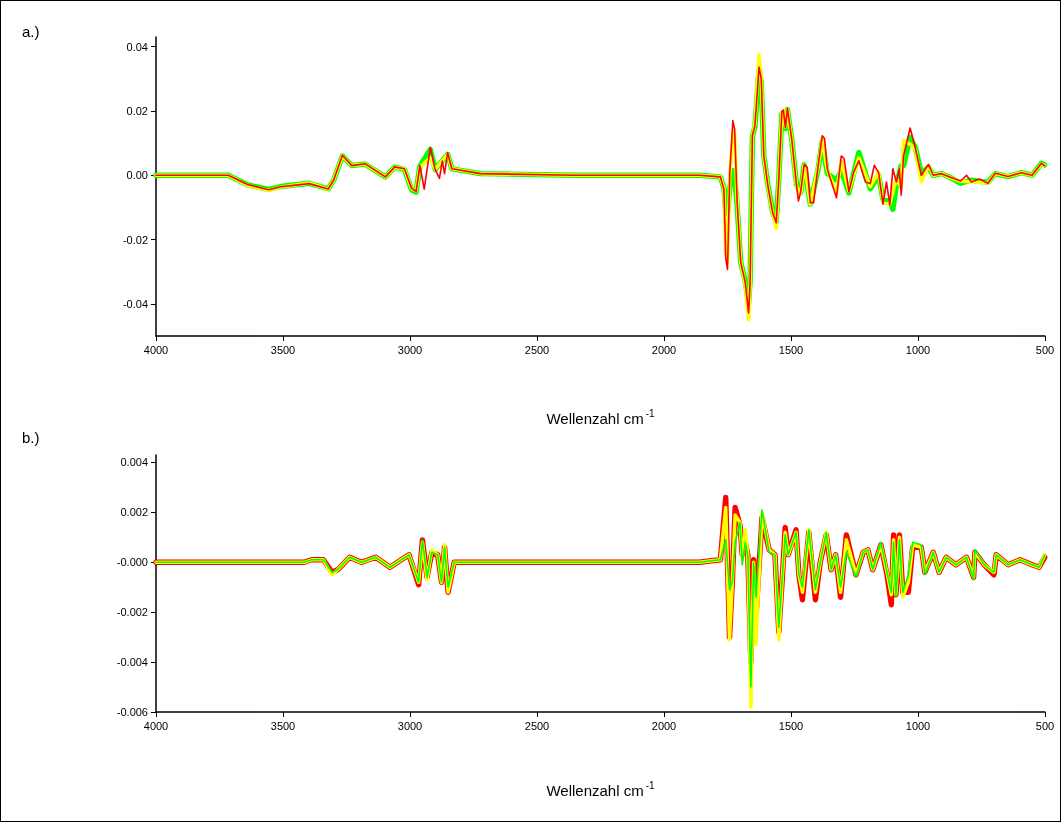  Describe the element at coordinates (137, 46) in the screenshot. I see `y-tick-label: 0.04` at that location.